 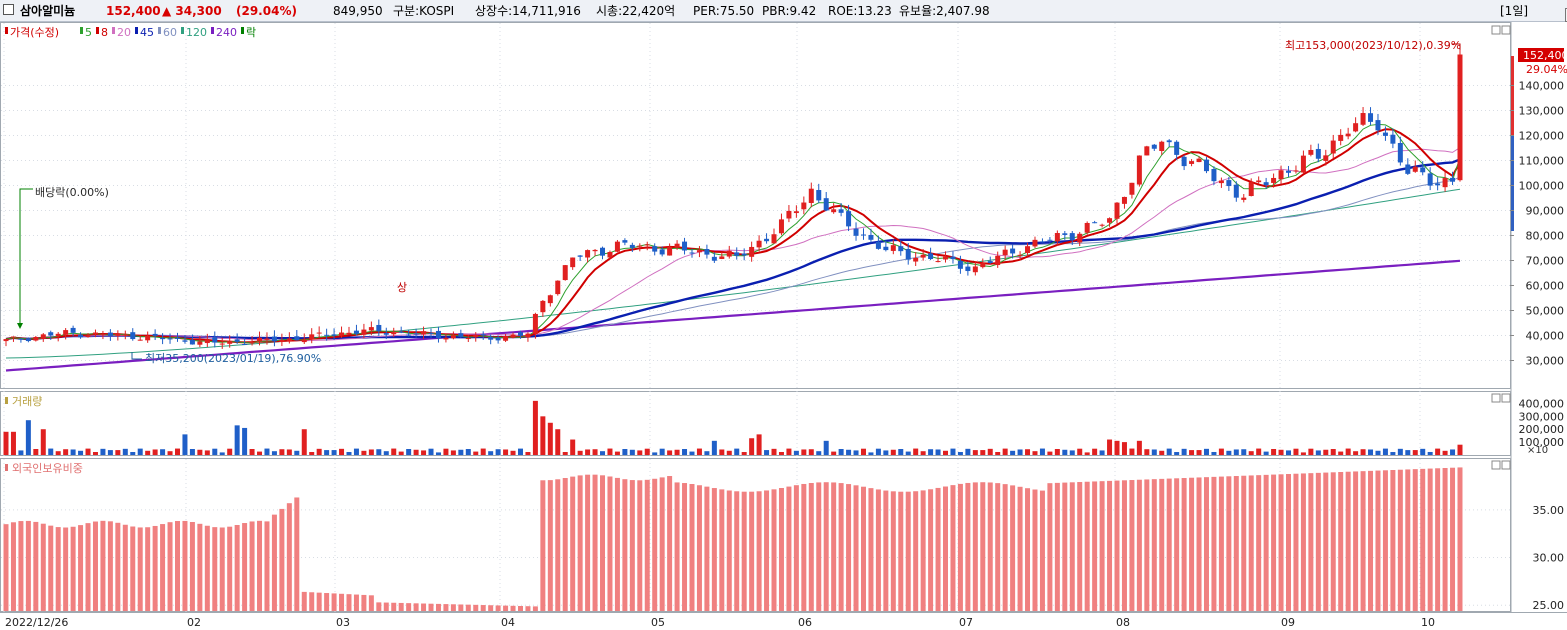 What do you see at coordinates (860, 11) in the screenshot?
I see `roe-value: ROE:13.23` at bounding box center [860, 11].